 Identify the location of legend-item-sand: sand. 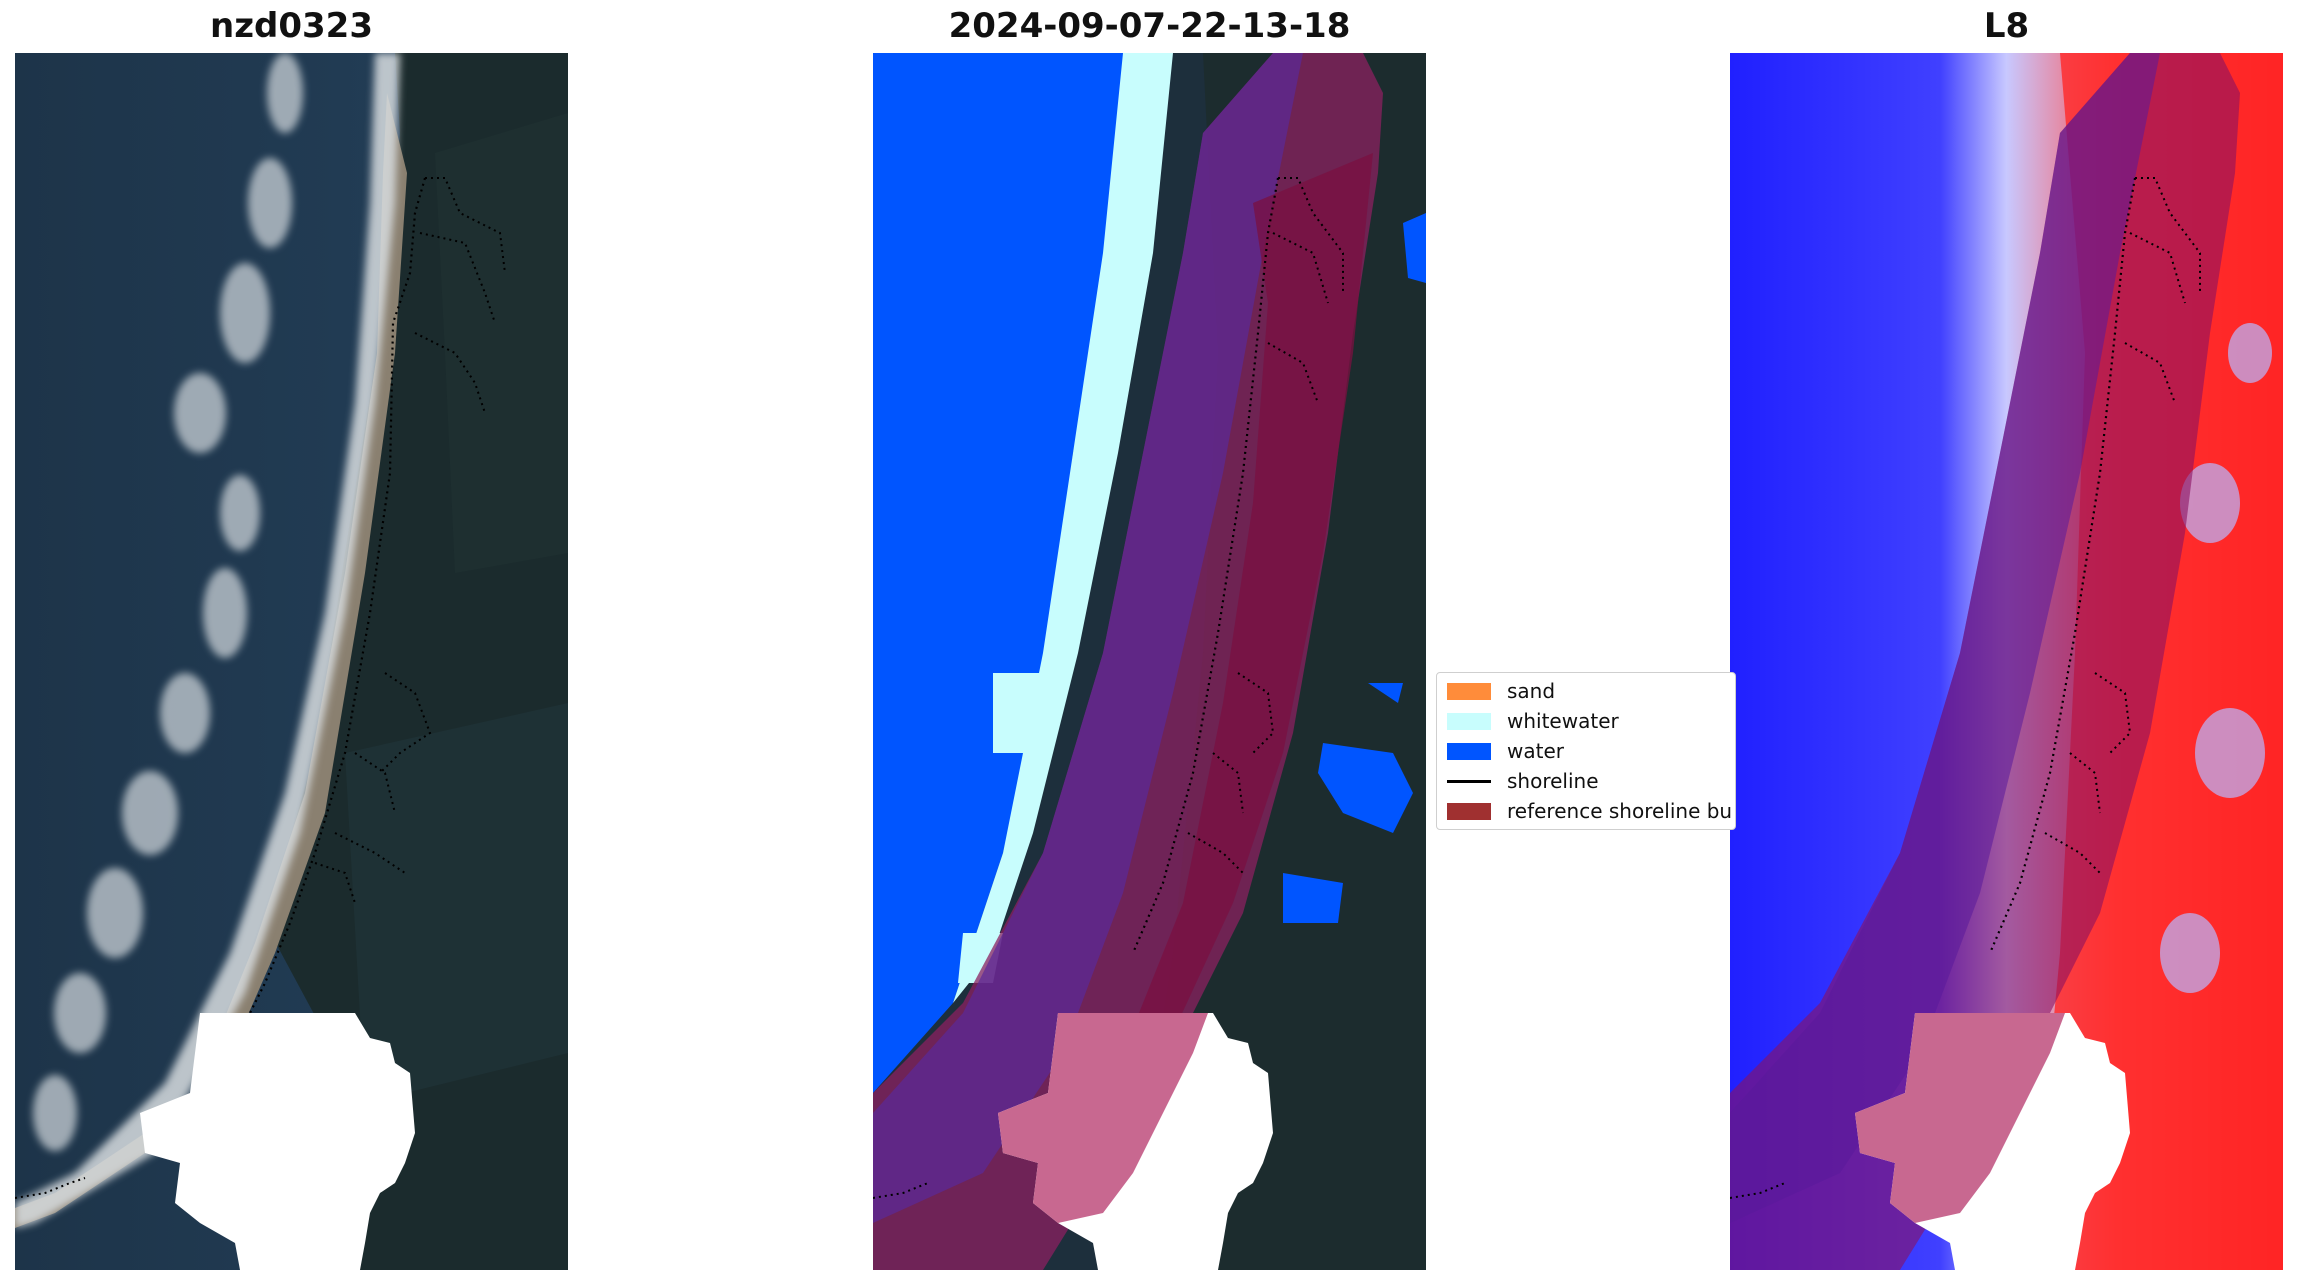
(1501, 691).